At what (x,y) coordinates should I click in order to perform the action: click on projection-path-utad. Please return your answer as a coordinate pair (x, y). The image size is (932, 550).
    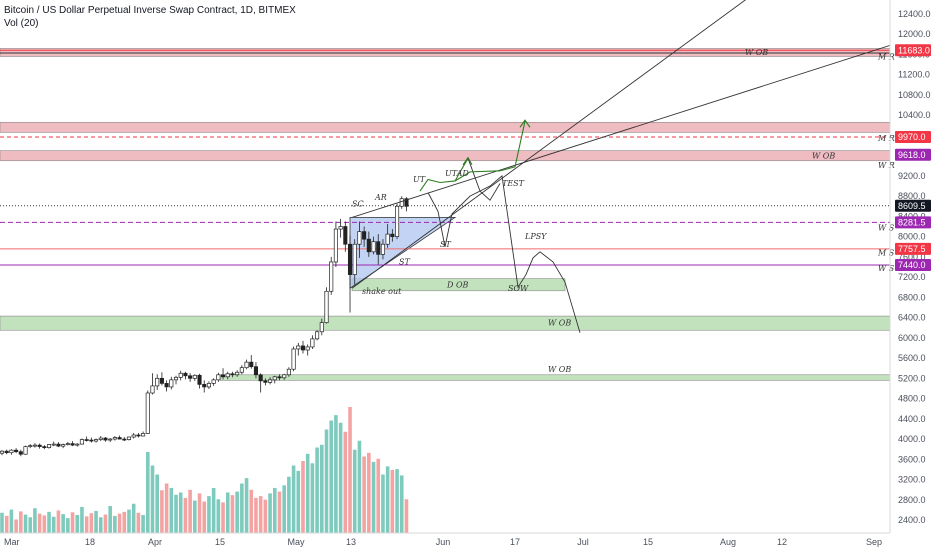
    Looking at the image, I should click on (484, 179).